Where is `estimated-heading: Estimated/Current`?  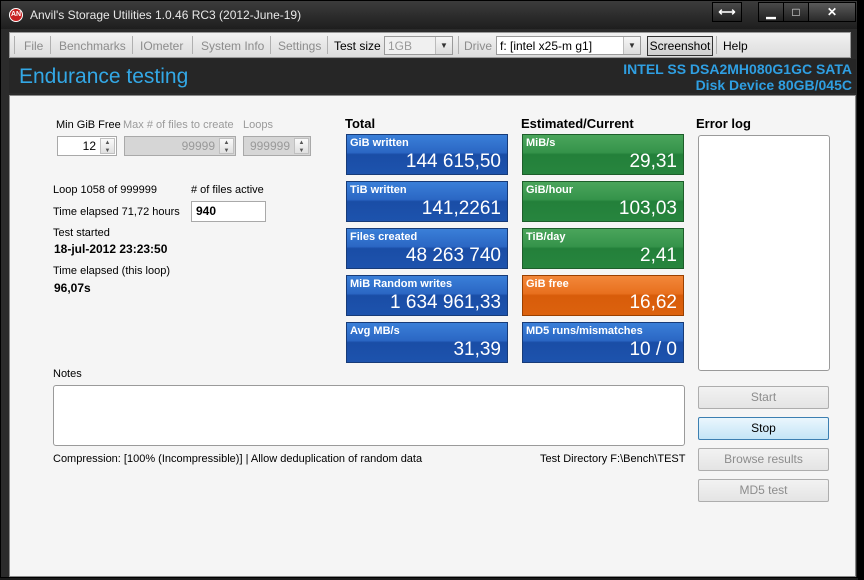 estimated-heading: Estimated/Current is located at coordinates (577, 123).